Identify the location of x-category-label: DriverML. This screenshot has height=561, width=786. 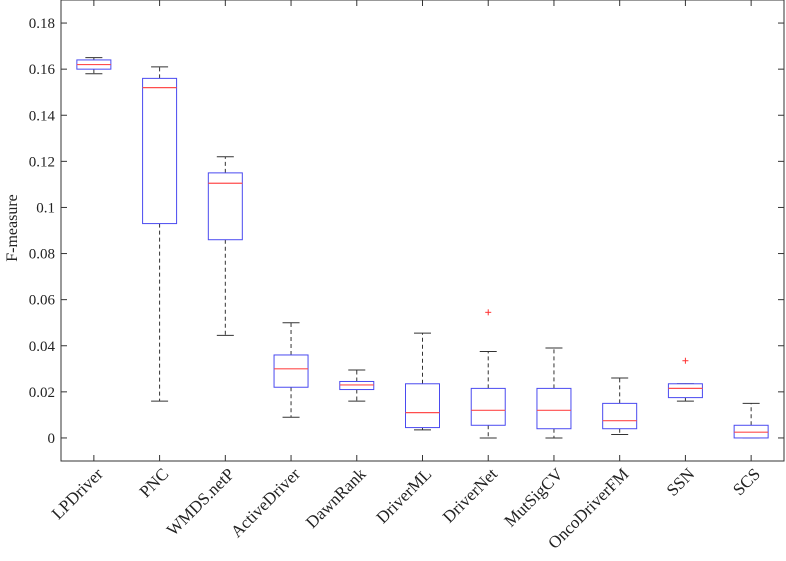
(403, 495).